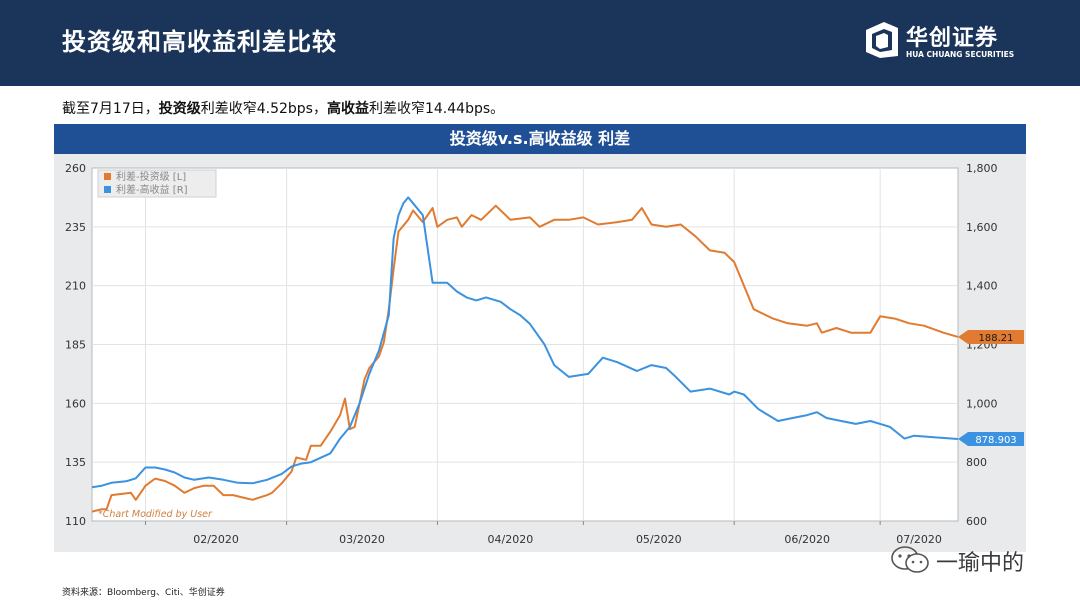  Describe the element at coordinates (982, 227) in the screenshot. I see `right-axis-tick-label: 1,600` at that location.